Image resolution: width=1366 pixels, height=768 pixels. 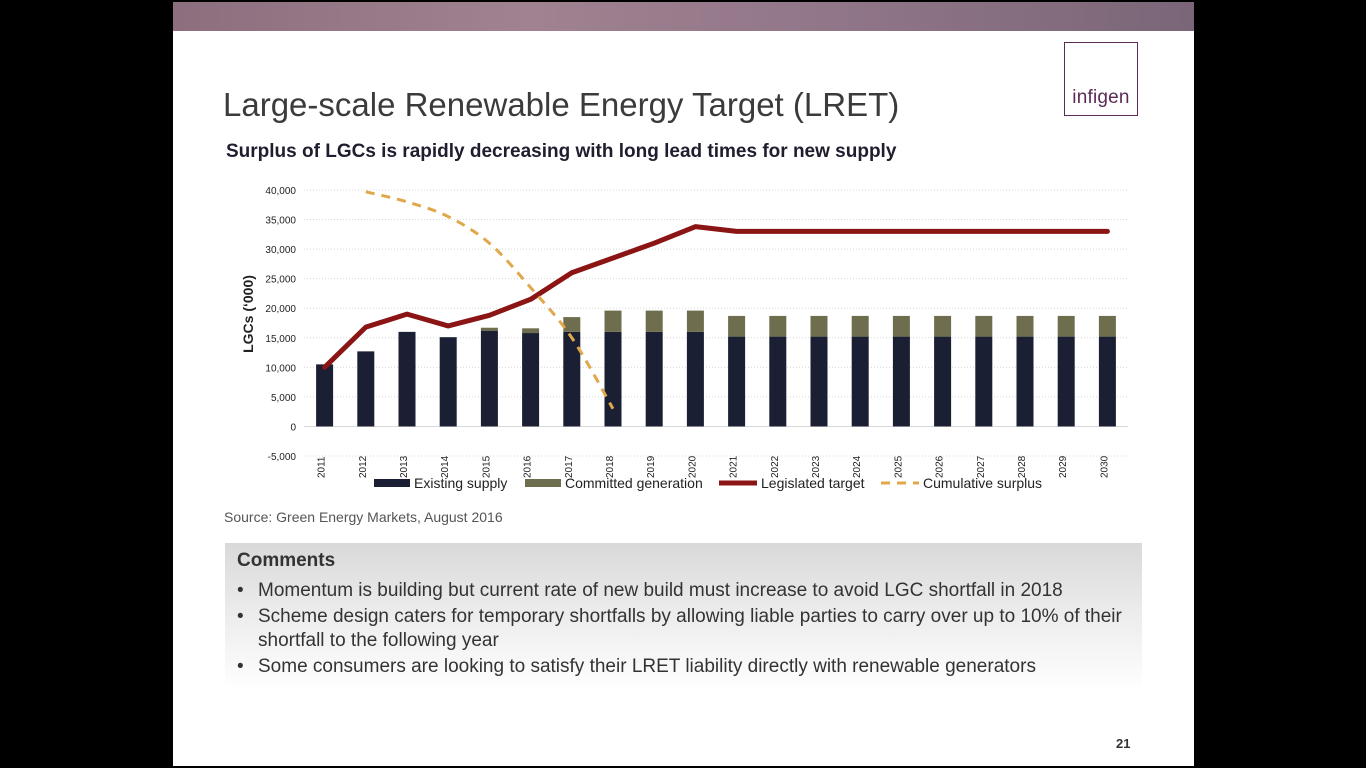 What do you see at coordinates (734, 466) in the screenshot?
I see `x-tick-label: 2021` at bounding box center [734, 466].